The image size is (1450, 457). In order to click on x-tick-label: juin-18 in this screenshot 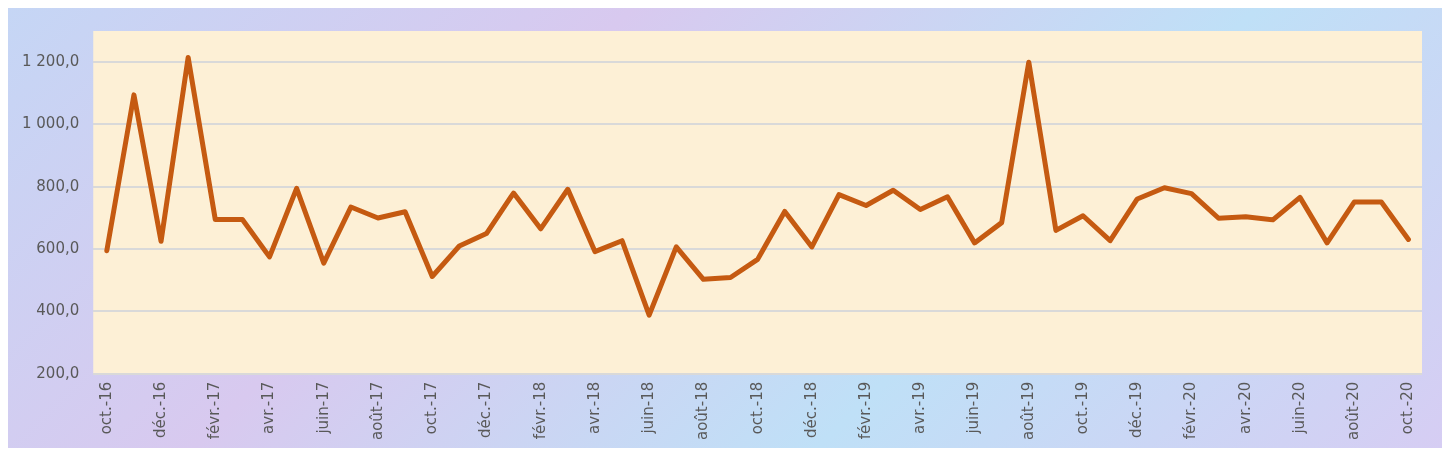, I will do `click(648, 408)`.